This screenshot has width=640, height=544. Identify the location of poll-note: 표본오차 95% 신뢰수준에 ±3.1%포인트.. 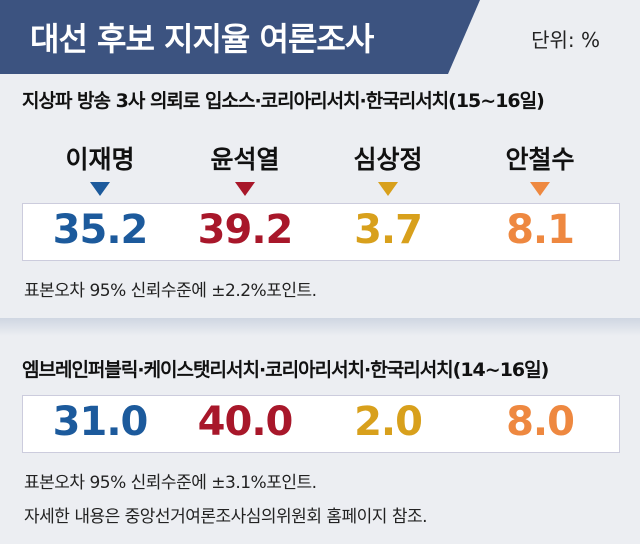
(170, 483).